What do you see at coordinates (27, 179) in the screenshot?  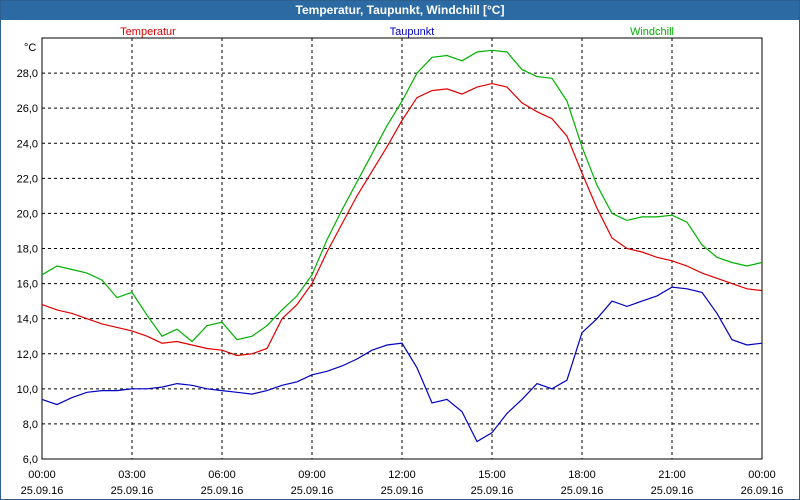 I see `y-tick-label: 22,0` at bounding box center [27, 179].